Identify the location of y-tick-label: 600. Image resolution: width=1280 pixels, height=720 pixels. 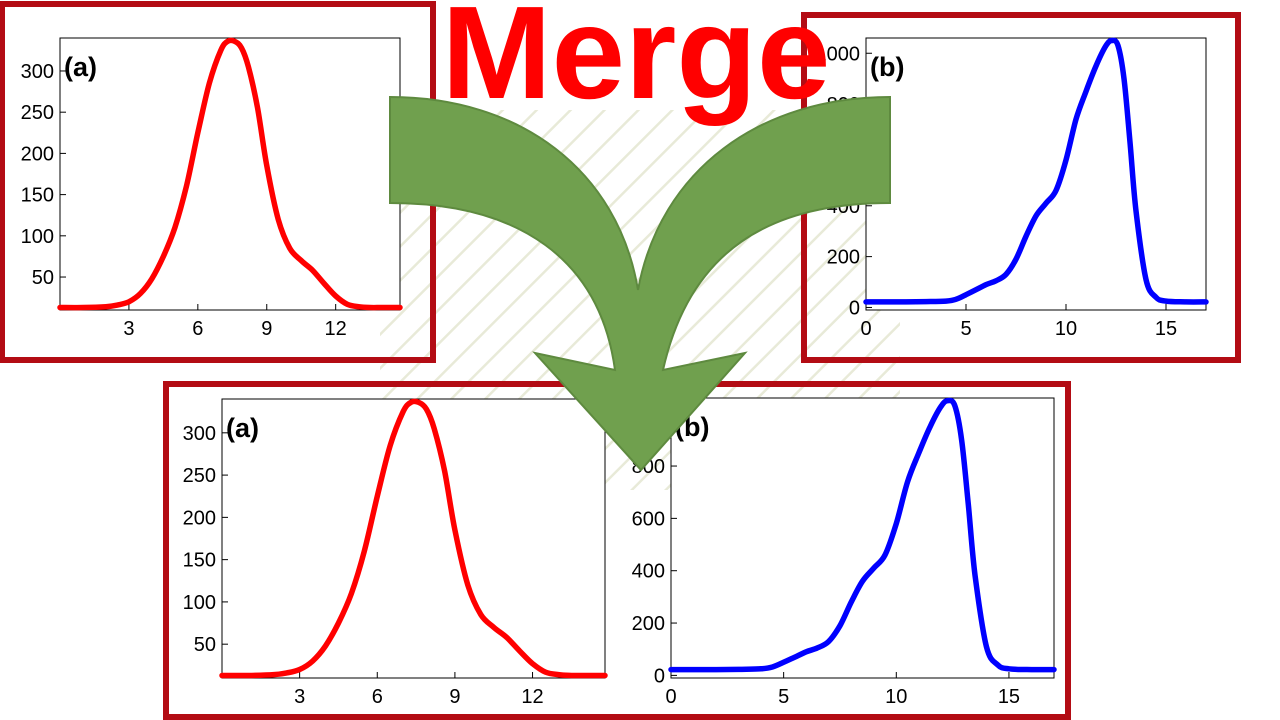
(648, 519).